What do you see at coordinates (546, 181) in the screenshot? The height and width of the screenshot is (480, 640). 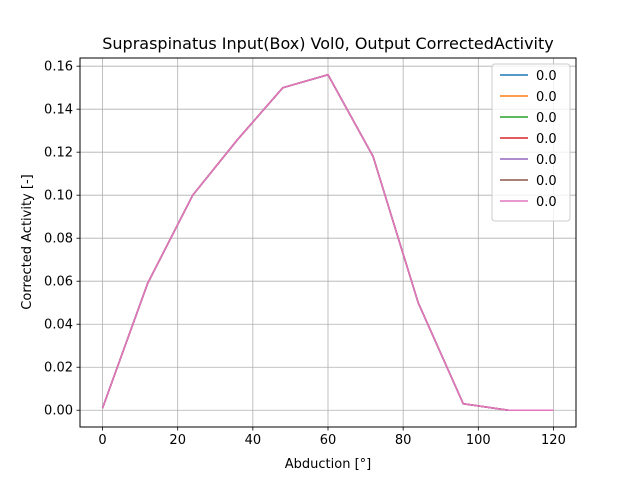 I see `legend-label-6: 0.0` at bounding box center [546, 181].